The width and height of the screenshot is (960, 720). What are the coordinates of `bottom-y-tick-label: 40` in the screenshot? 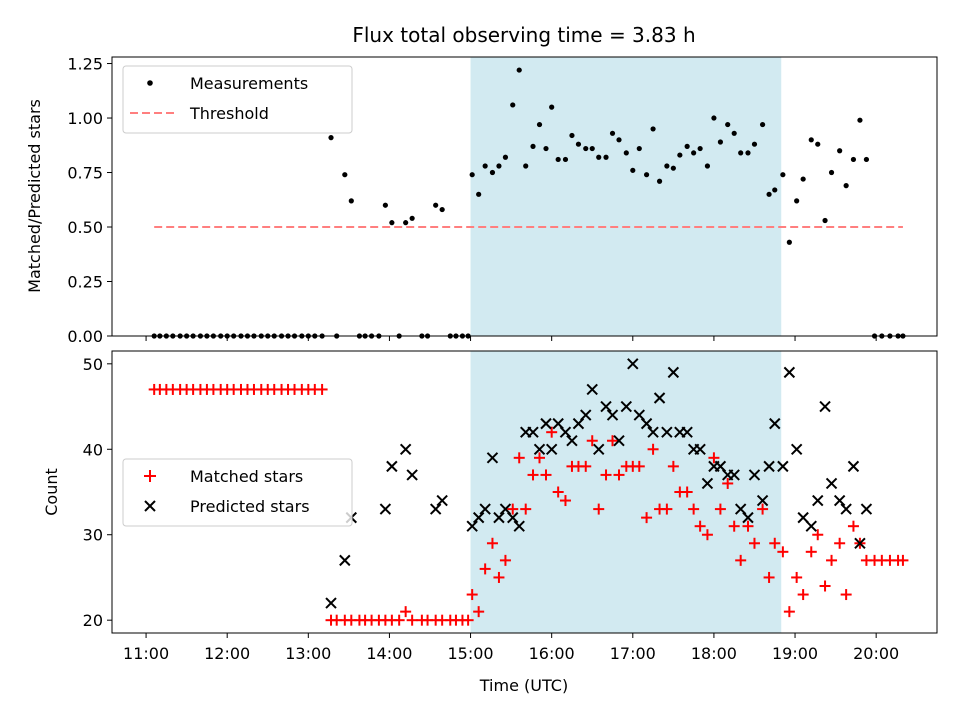 It's located at (93, 449).